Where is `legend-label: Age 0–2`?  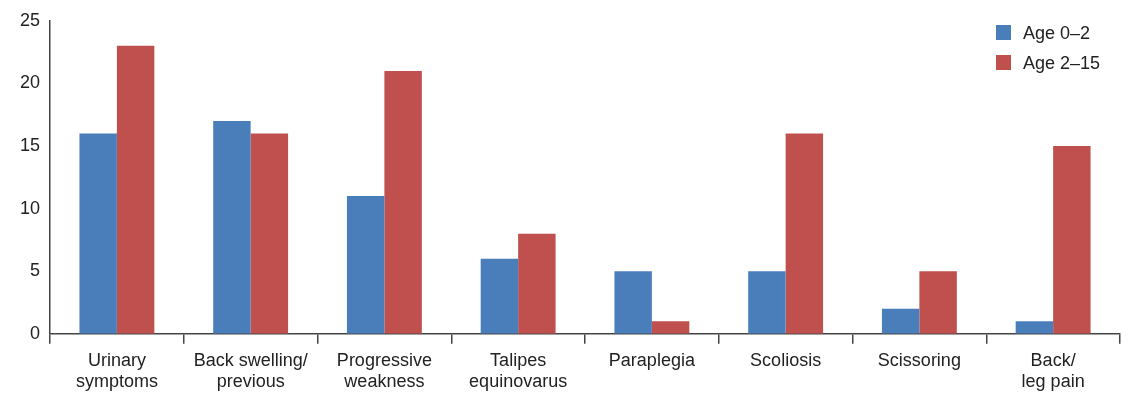 legend-label: Age 0–2 is located at coordinates (1056, 33).